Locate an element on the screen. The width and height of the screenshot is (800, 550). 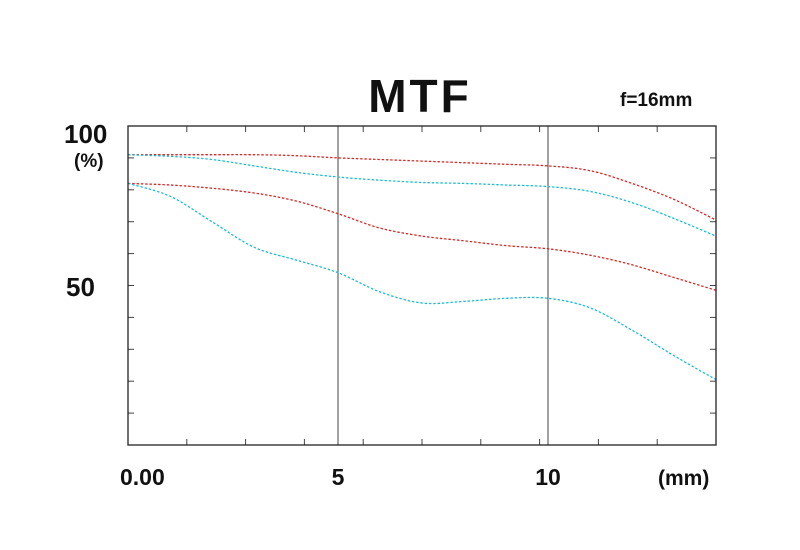
x-axis-unit: (mm) is located at coordinates (683, 478).